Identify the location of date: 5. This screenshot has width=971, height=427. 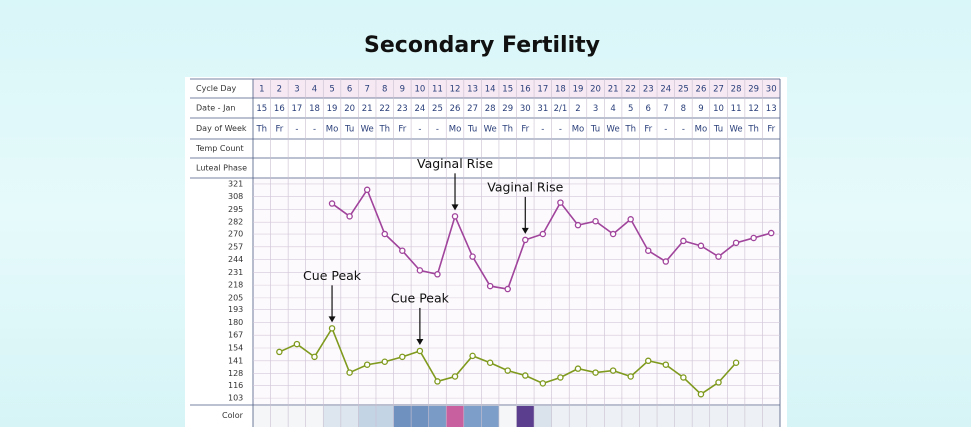
(630, 109).